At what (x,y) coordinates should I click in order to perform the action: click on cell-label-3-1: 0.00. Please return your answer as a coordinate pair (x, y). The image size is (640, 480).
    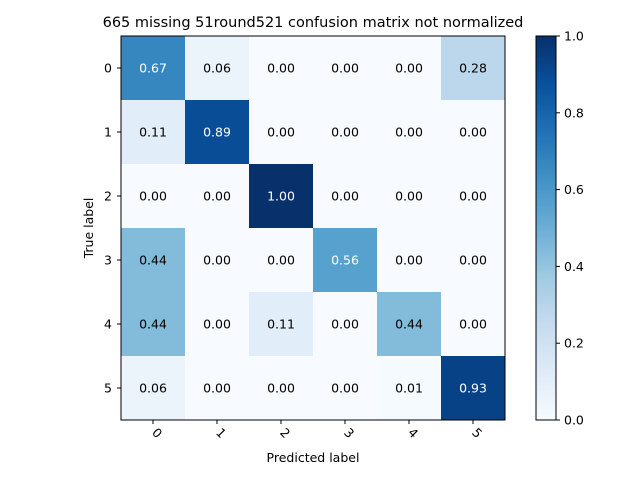
    Looking at the image, I should click on (217, 260).